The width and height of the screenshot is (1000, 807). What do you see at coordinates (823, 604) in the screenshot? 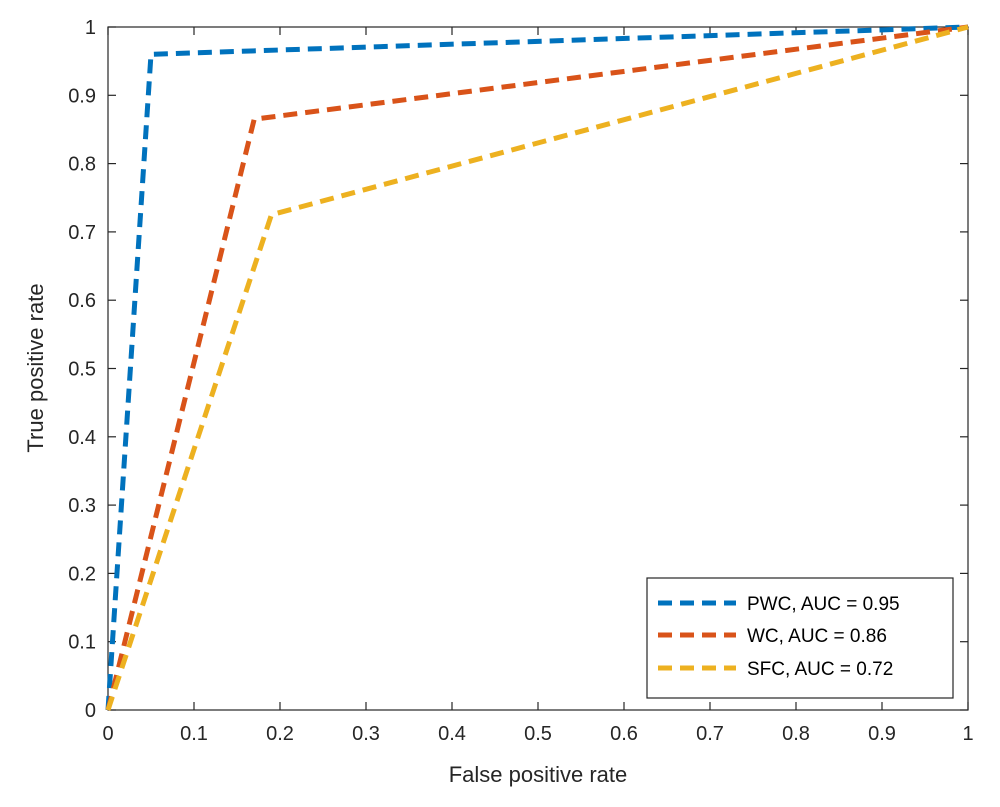
I see `legend-label-pwc: PWC, AUC = 0.95` at bounding box center [823, 604].